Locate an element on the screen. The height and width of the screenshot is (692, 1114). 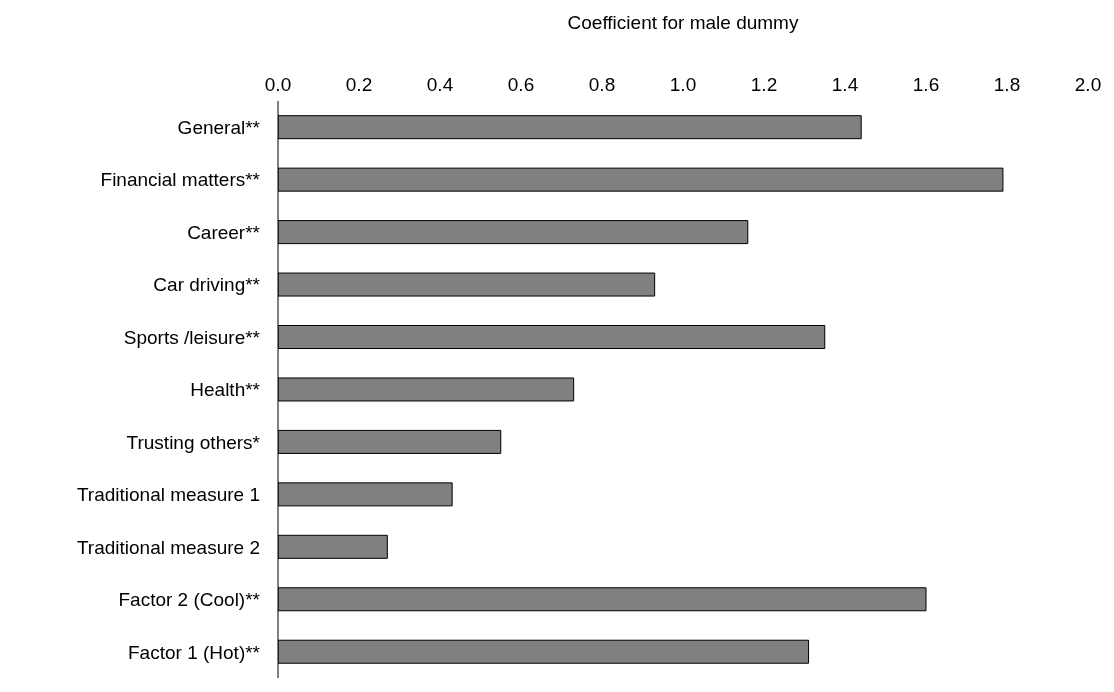
y-tick-label: Sports /leisure** is located at coordinates (192, 337).